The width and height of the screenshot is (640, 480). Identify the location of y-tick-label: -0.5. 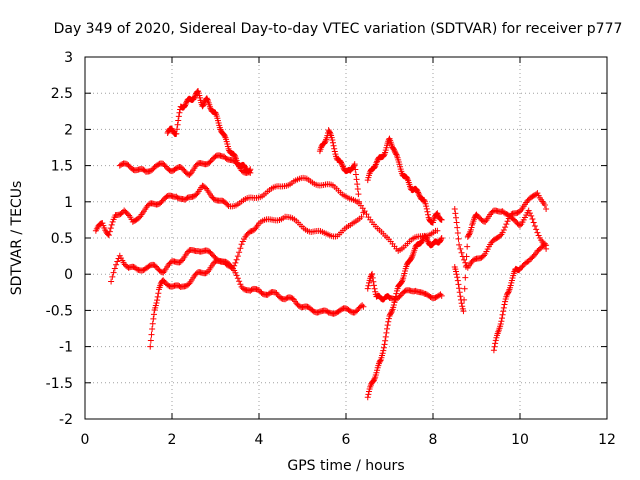
(59, 311).